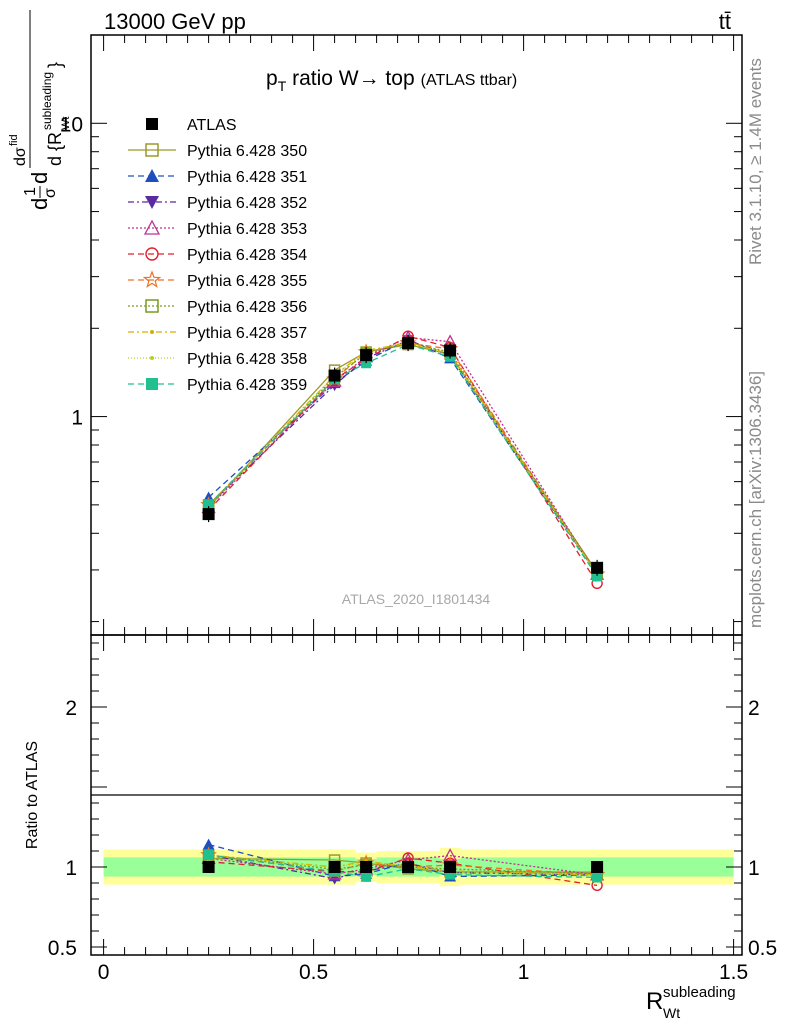 The height and width of the screenshot is (1024, 786). Describe the element at coordinates (313, 972) in the screenshot. I see `xtick-label: 0.5` at that location.